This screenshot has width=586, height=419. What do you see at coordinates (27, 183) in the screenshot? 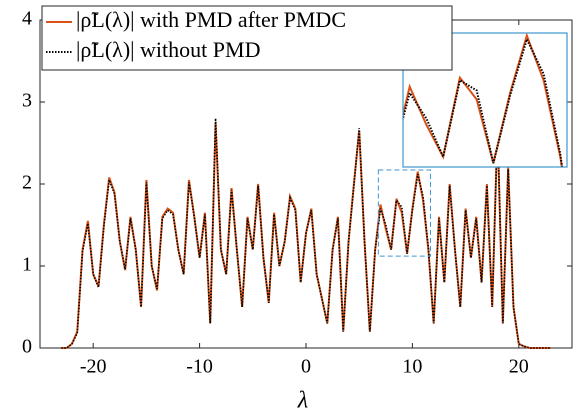
I see `y-tick-label: 2` at bounding box center [27, 183].